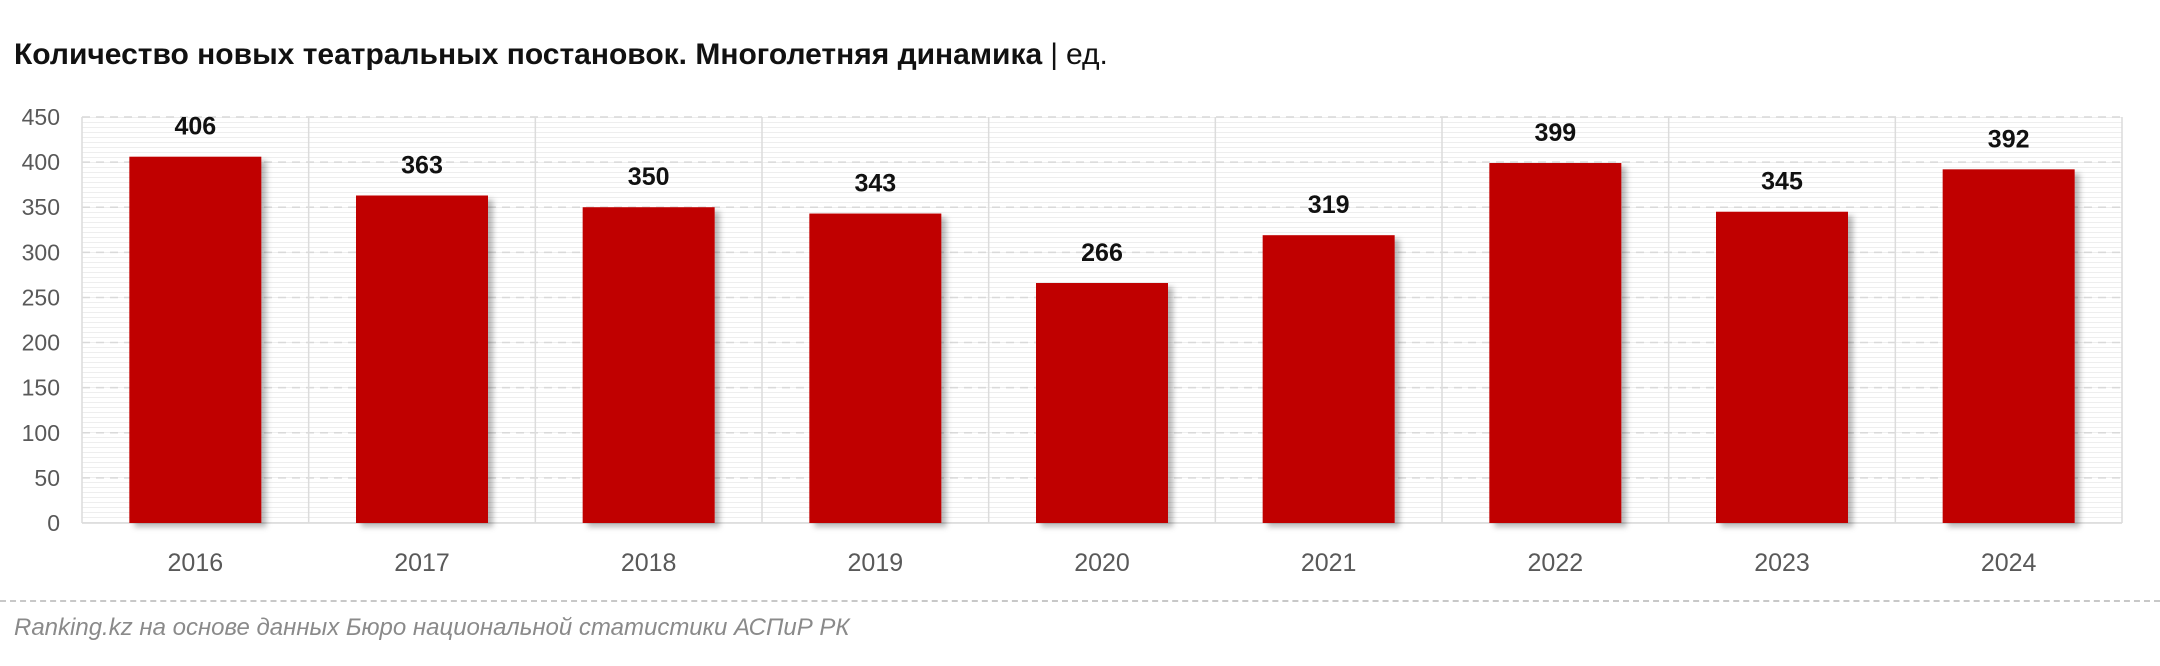 The height and width of the screenshot is (666, 2160). What do you see at coordinates (41, 343) in the screenshot?
I see `y-tick-label: 200` at bounding box center [41, 343].